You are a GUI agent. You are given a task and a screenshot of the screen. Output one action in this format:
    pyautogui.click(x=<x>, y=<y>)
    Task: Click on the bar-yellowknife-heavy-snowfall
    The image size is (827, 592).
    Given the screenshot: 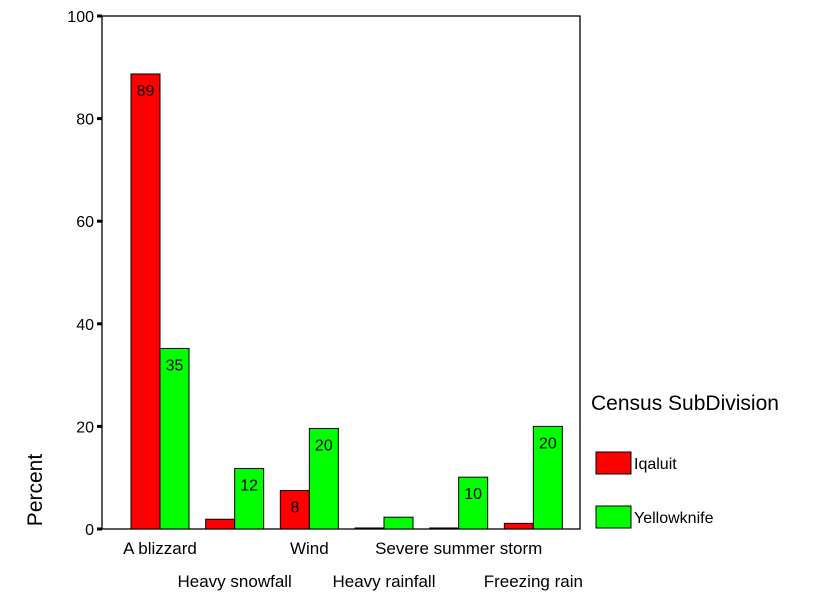 What is the action you would take?
    pyautogui.click(x=249, y=498)
    